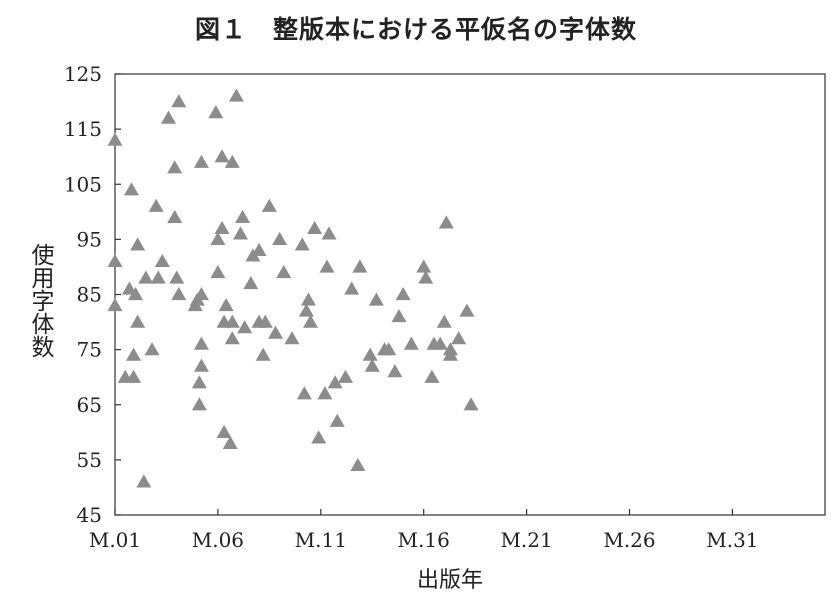  I want to click on y-tick-label: 85, so click(89, 295).